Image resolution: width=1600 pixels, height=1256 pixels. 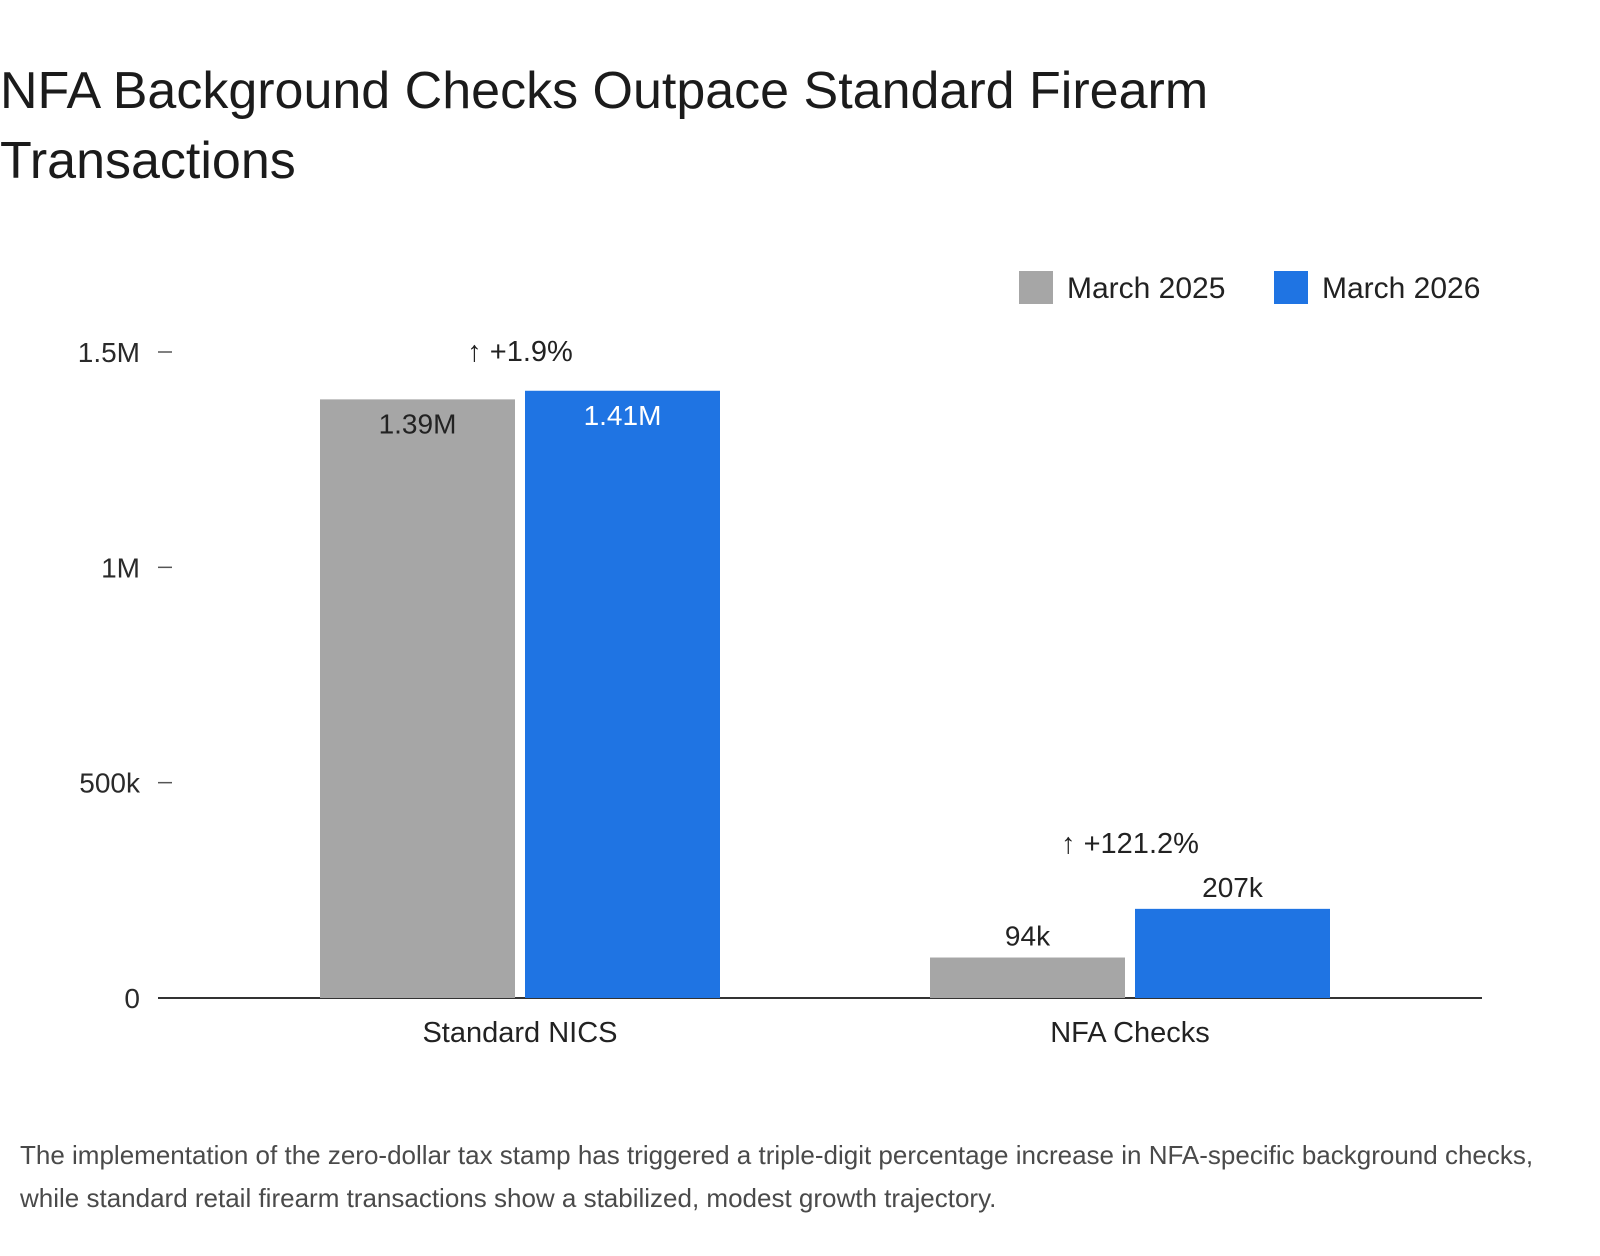 What do you see at coordinates (623, 415) in the screenshot?
I see `data-label: 1.41M` at bounding box center [623, 415].